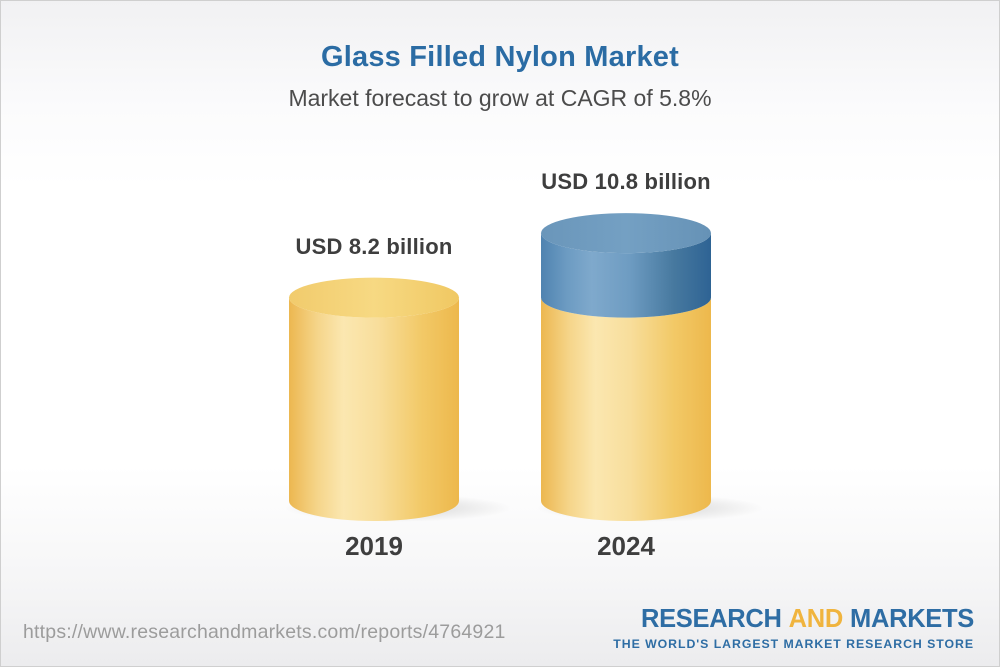  I want to click on year-label-0: 2019, so click(374, 546).